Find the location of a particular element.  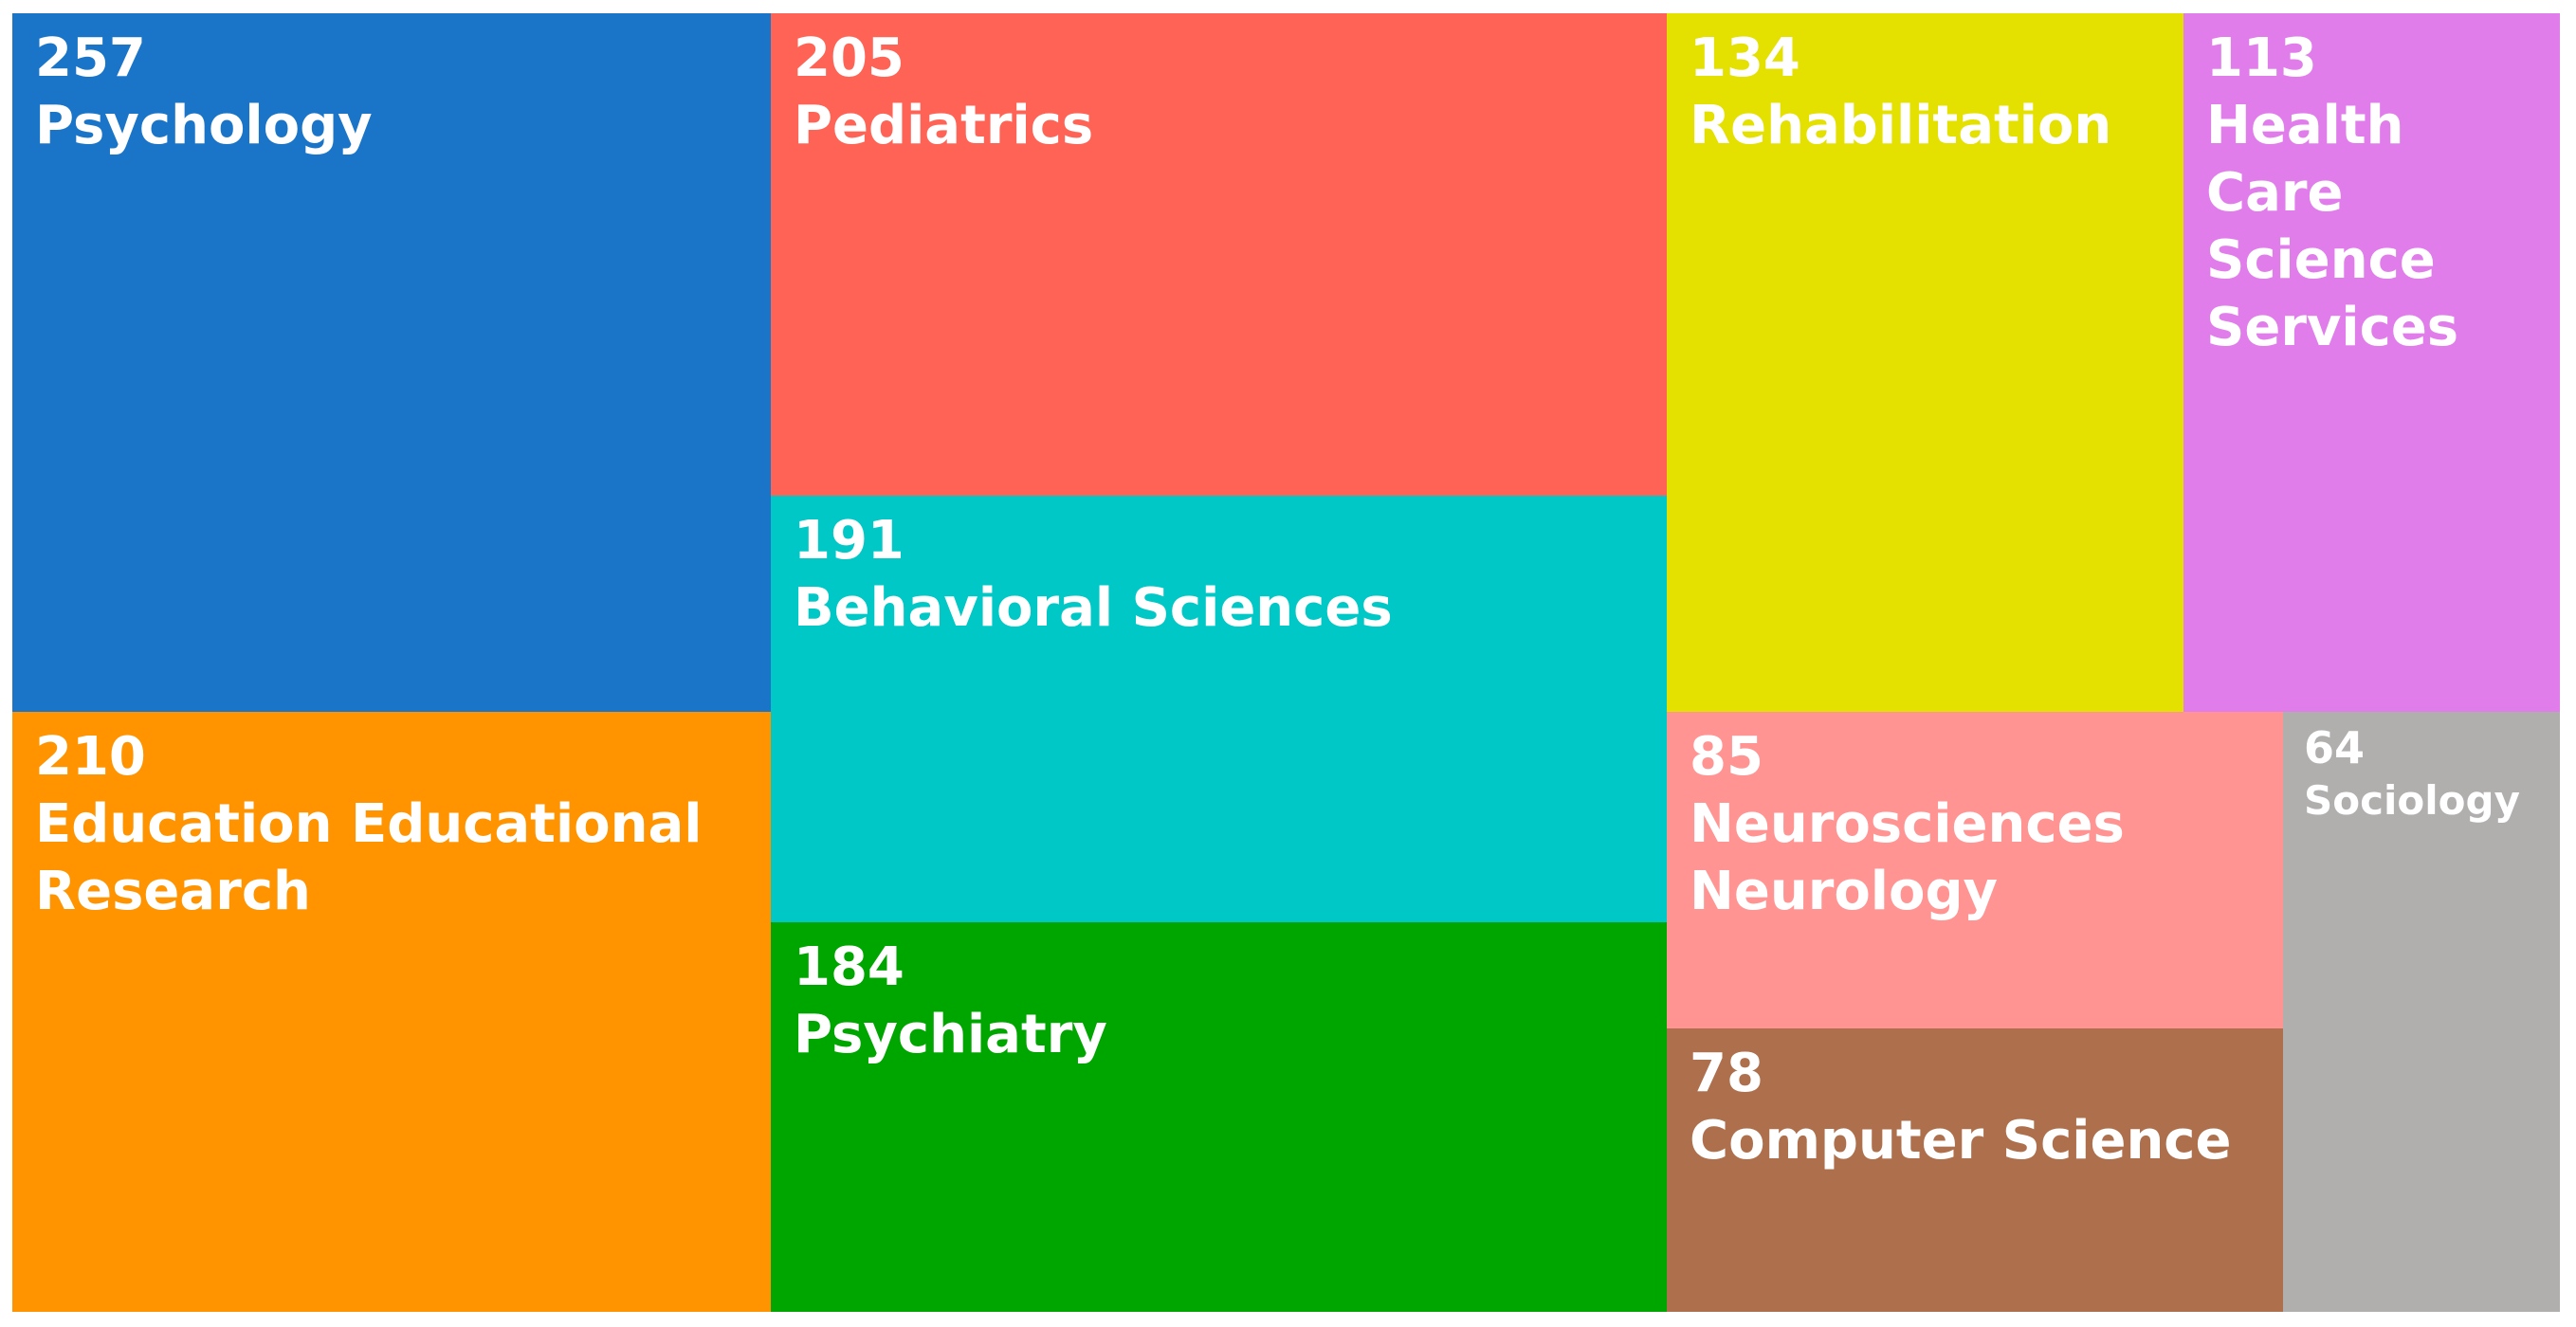

tile-text: 85 Neurosciences Neurology is located at coordinates (1981, 824).